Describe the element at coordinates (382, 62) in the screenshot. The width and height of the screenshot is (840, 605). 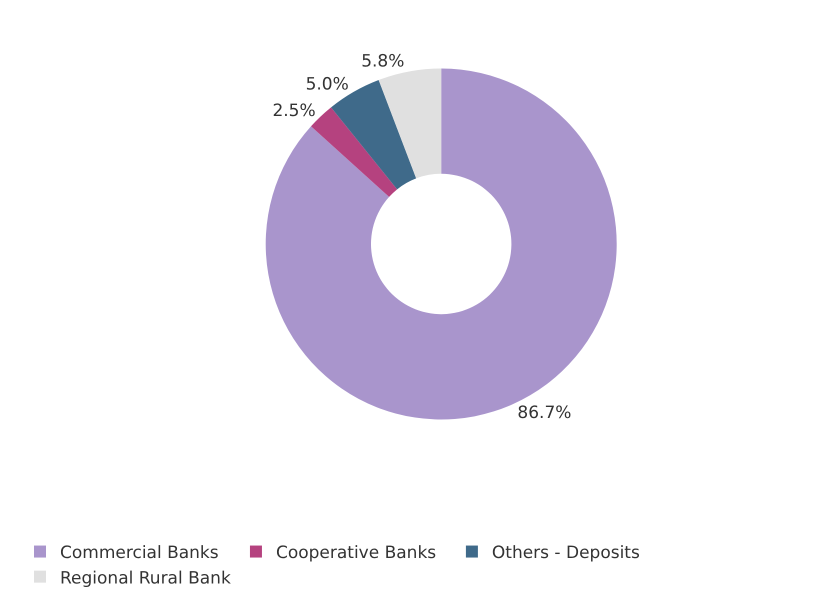
I see `data-label: 5.8%` at that location.